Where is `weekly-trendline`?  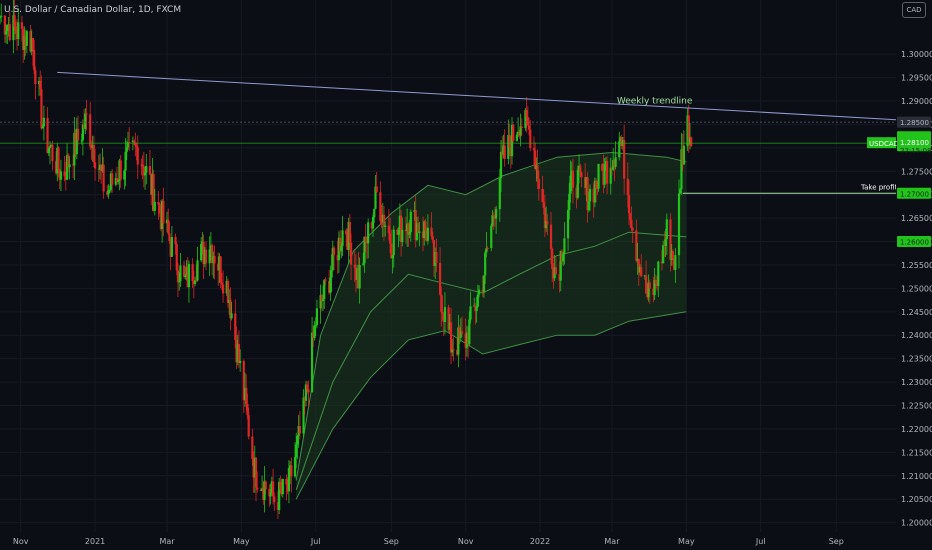
weekly-trendline is located at coordinates (477, 96).